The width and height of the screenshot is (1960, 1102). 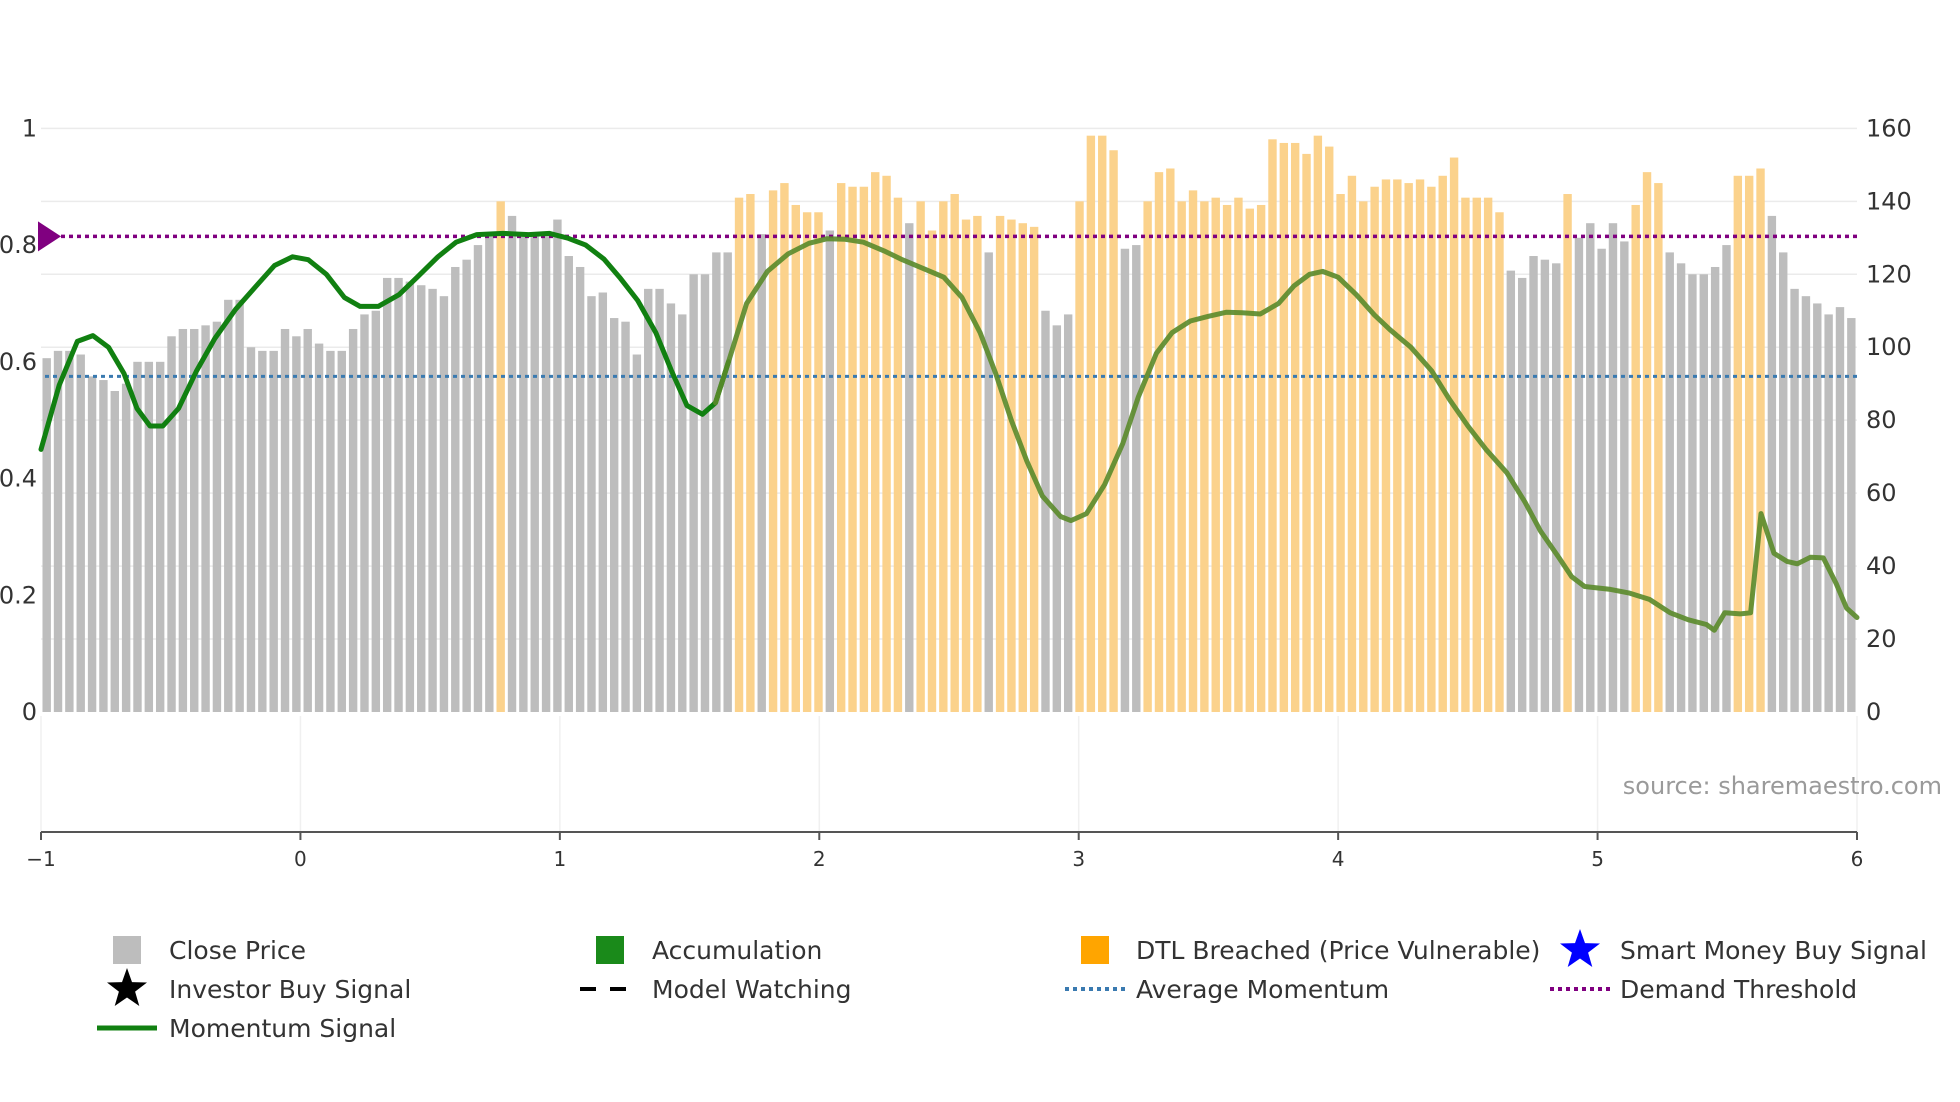 I want to click on left-tick-label: 0, so click(x=29, y=712).